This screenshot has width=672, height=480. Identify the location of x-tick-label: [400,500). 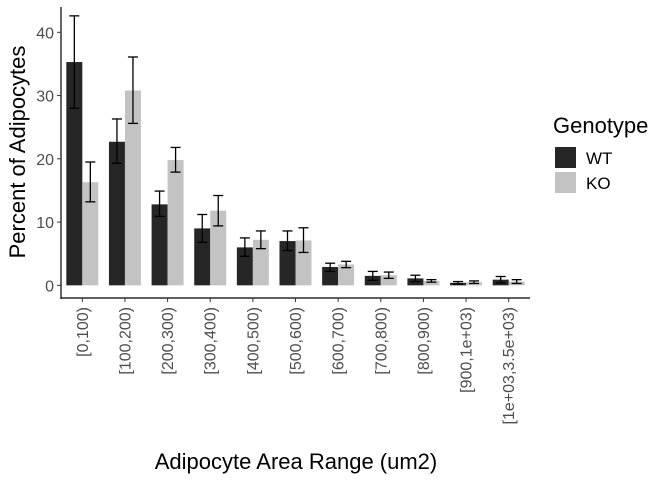
(253, 341).